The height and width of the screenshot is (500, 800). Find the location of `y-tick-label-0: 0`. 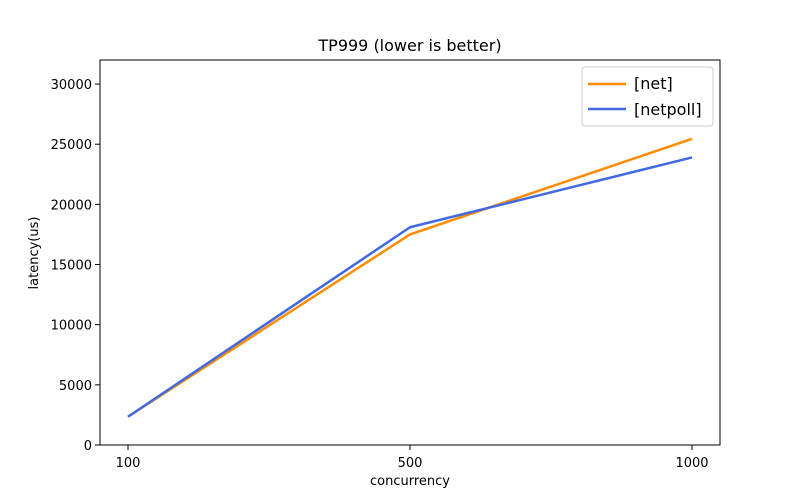

y-tick-label-0: 0 is located at coordinates (88, 446).